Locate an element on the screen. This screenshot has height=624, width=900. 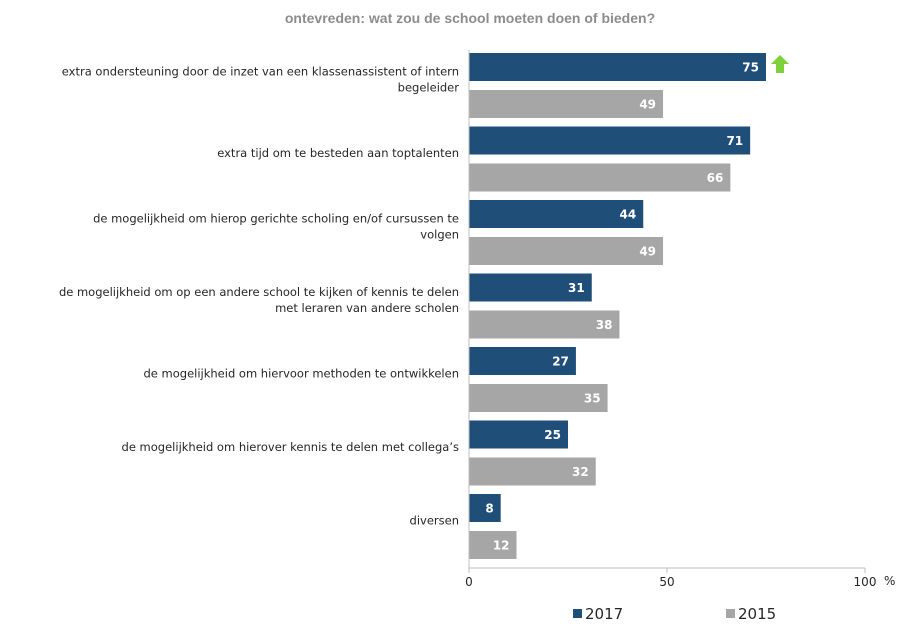
x-axis-unit: % is located at coordinates (889, 581).